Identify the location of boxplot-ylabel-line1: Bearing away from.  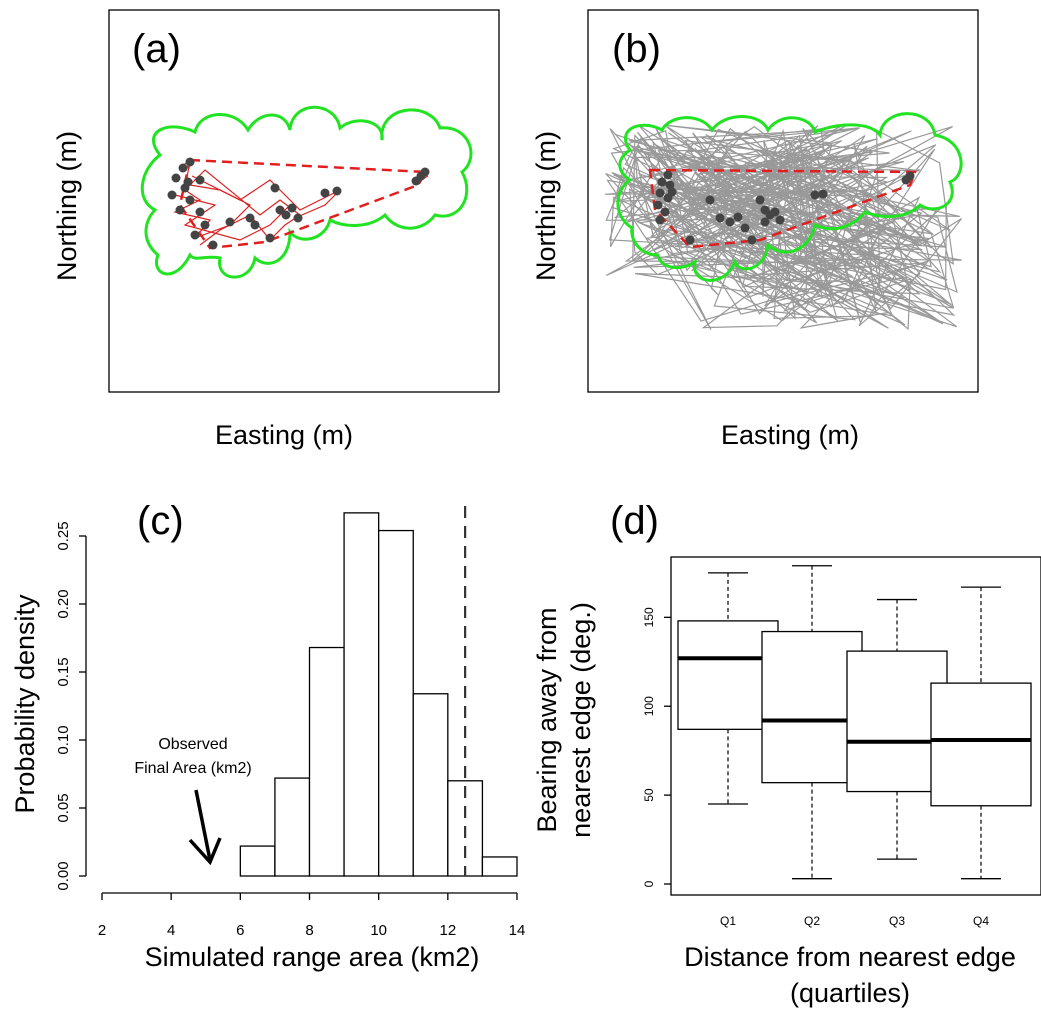
(547, 719).